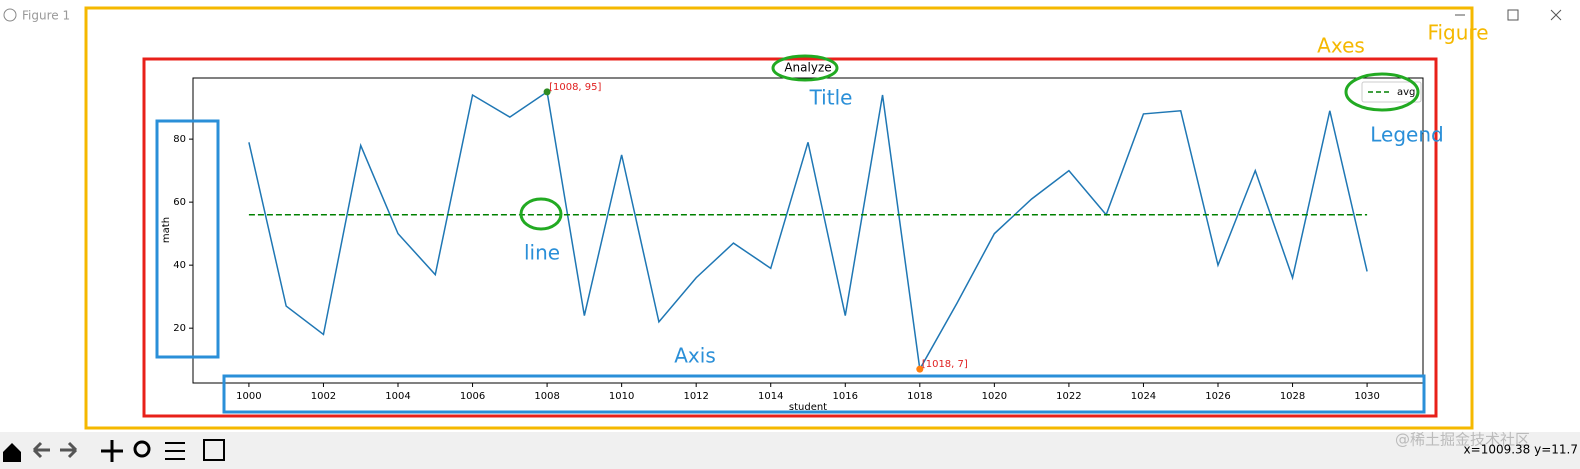  What do you see at coordinates (845, 396) in the screenshot?
I see `x-tick-label: 1016` at bounding box center [845, 396].